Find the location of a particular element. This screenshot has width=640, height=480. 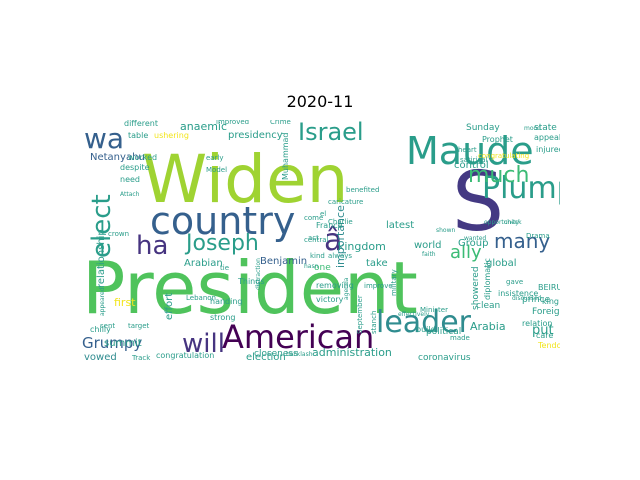

cloud-word: anaemic is located at coordinates (203, 126).